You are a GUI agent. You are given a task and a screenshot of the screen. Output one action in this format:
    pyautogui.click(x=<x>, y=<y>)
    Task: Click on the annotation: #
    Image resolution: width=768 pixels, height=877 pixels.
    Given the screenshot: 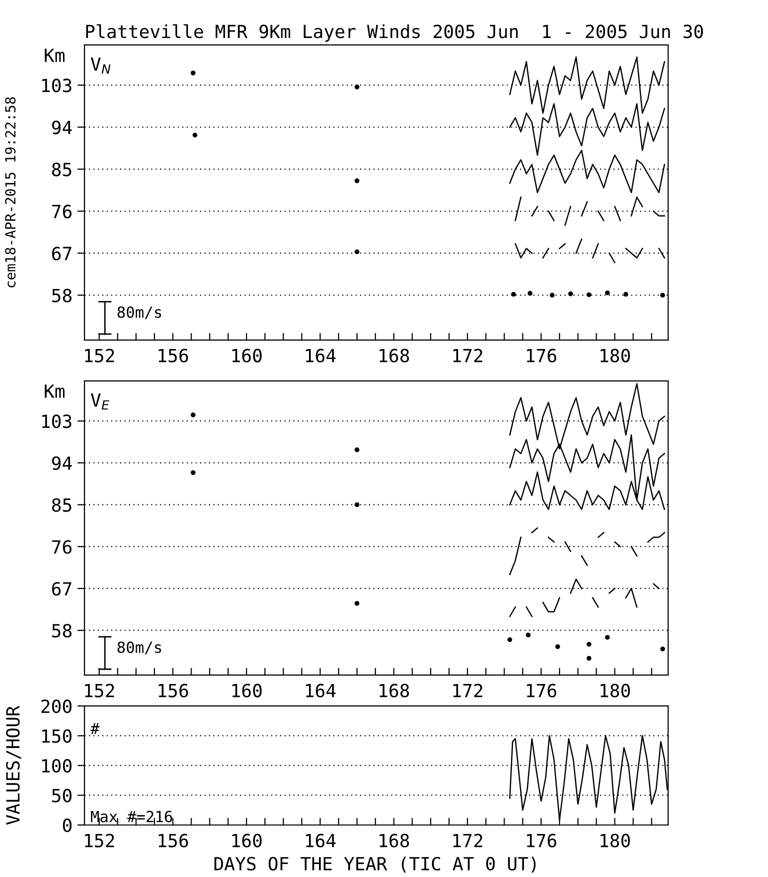 What is the action you would take?
    pyautogui.click(x=95, y=728)
    